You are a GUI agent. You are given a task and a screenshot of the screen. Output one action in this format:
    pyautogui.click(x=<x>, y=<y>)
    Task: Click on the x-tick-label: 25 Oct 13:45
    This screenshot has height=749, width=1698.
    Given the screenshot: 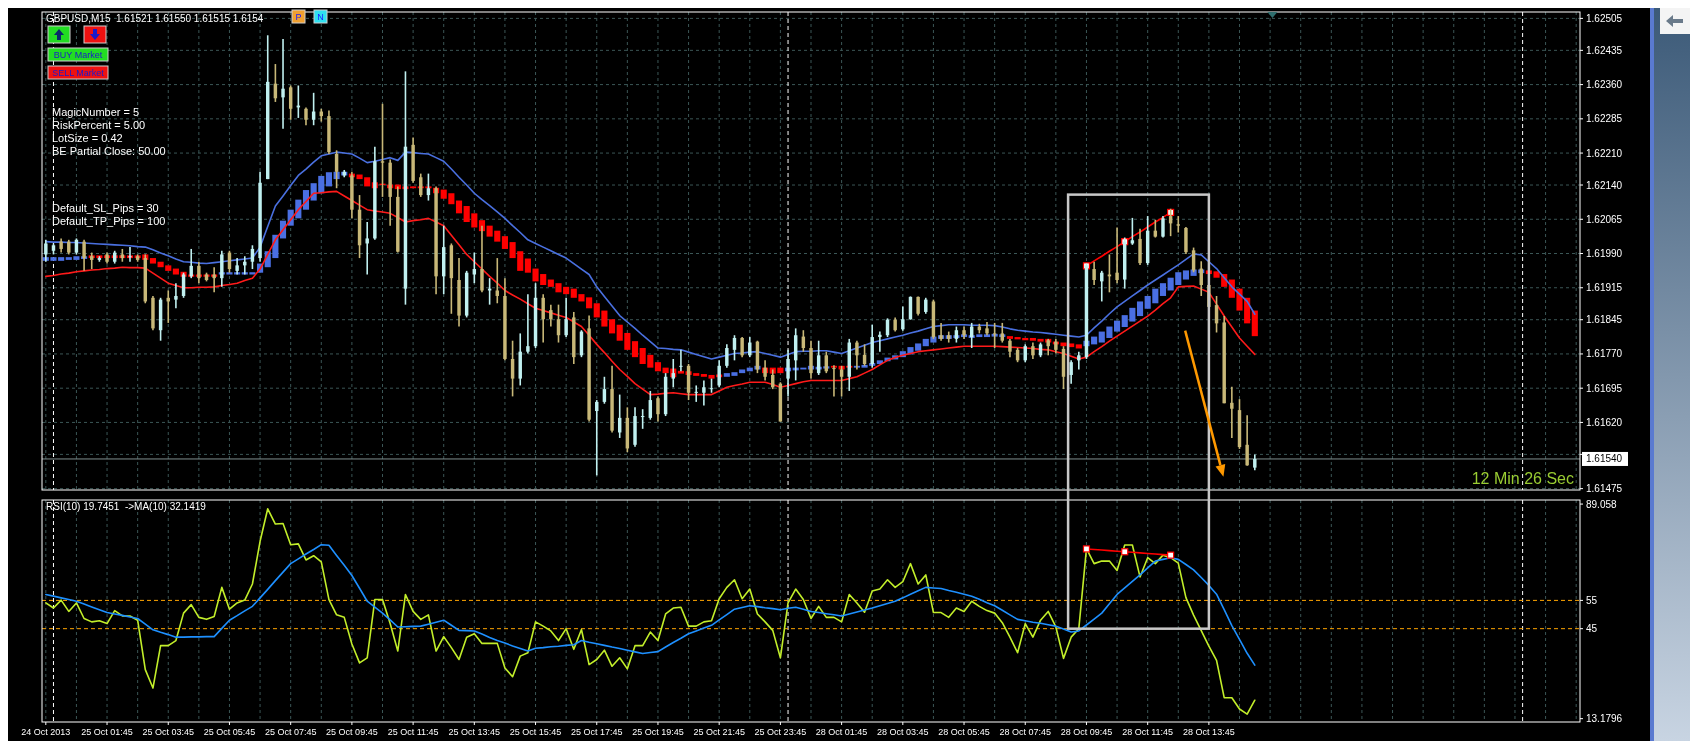 What is the action you would take?
    pyautogui.click(x=474, y=732)
    